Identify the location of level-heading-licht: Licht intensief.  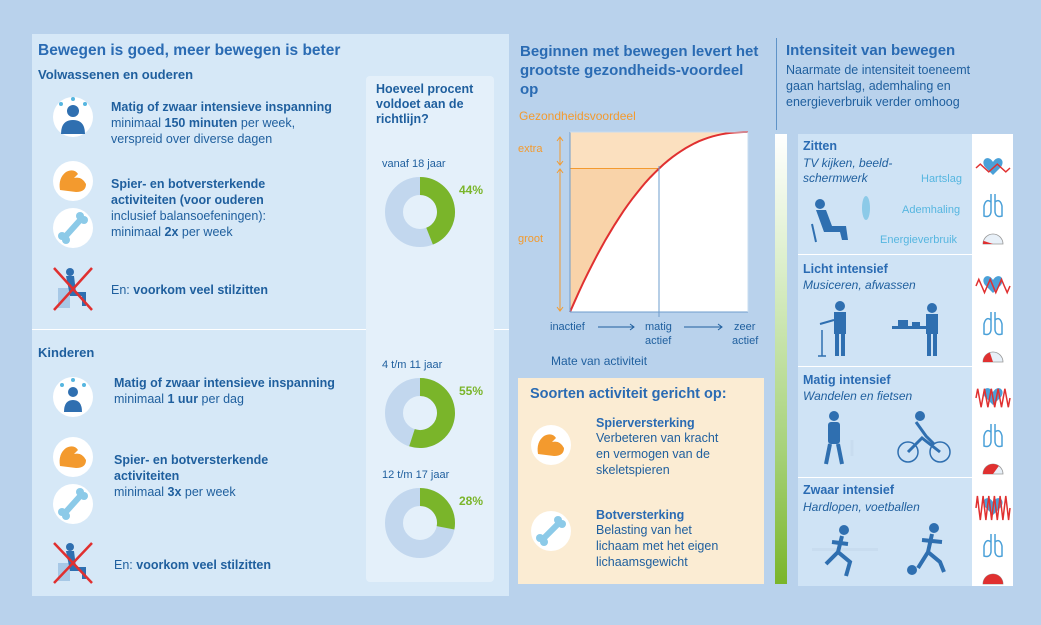
(845, 269).